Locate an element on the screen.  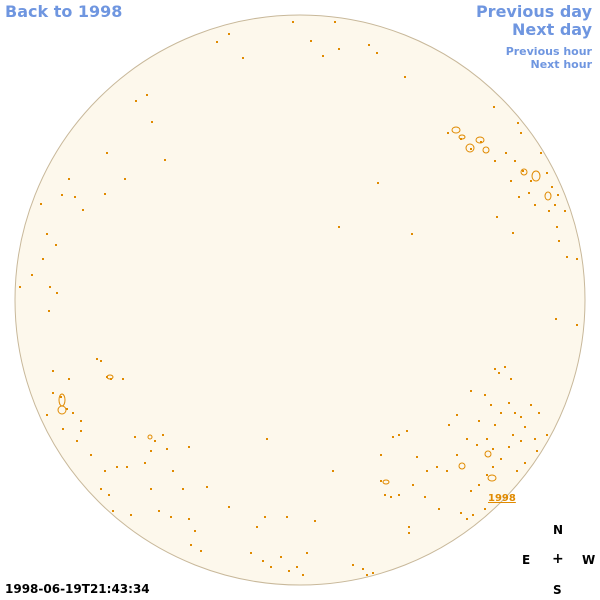
back-to-year-link: Back to 1998 is located at coordinates (64, 11).